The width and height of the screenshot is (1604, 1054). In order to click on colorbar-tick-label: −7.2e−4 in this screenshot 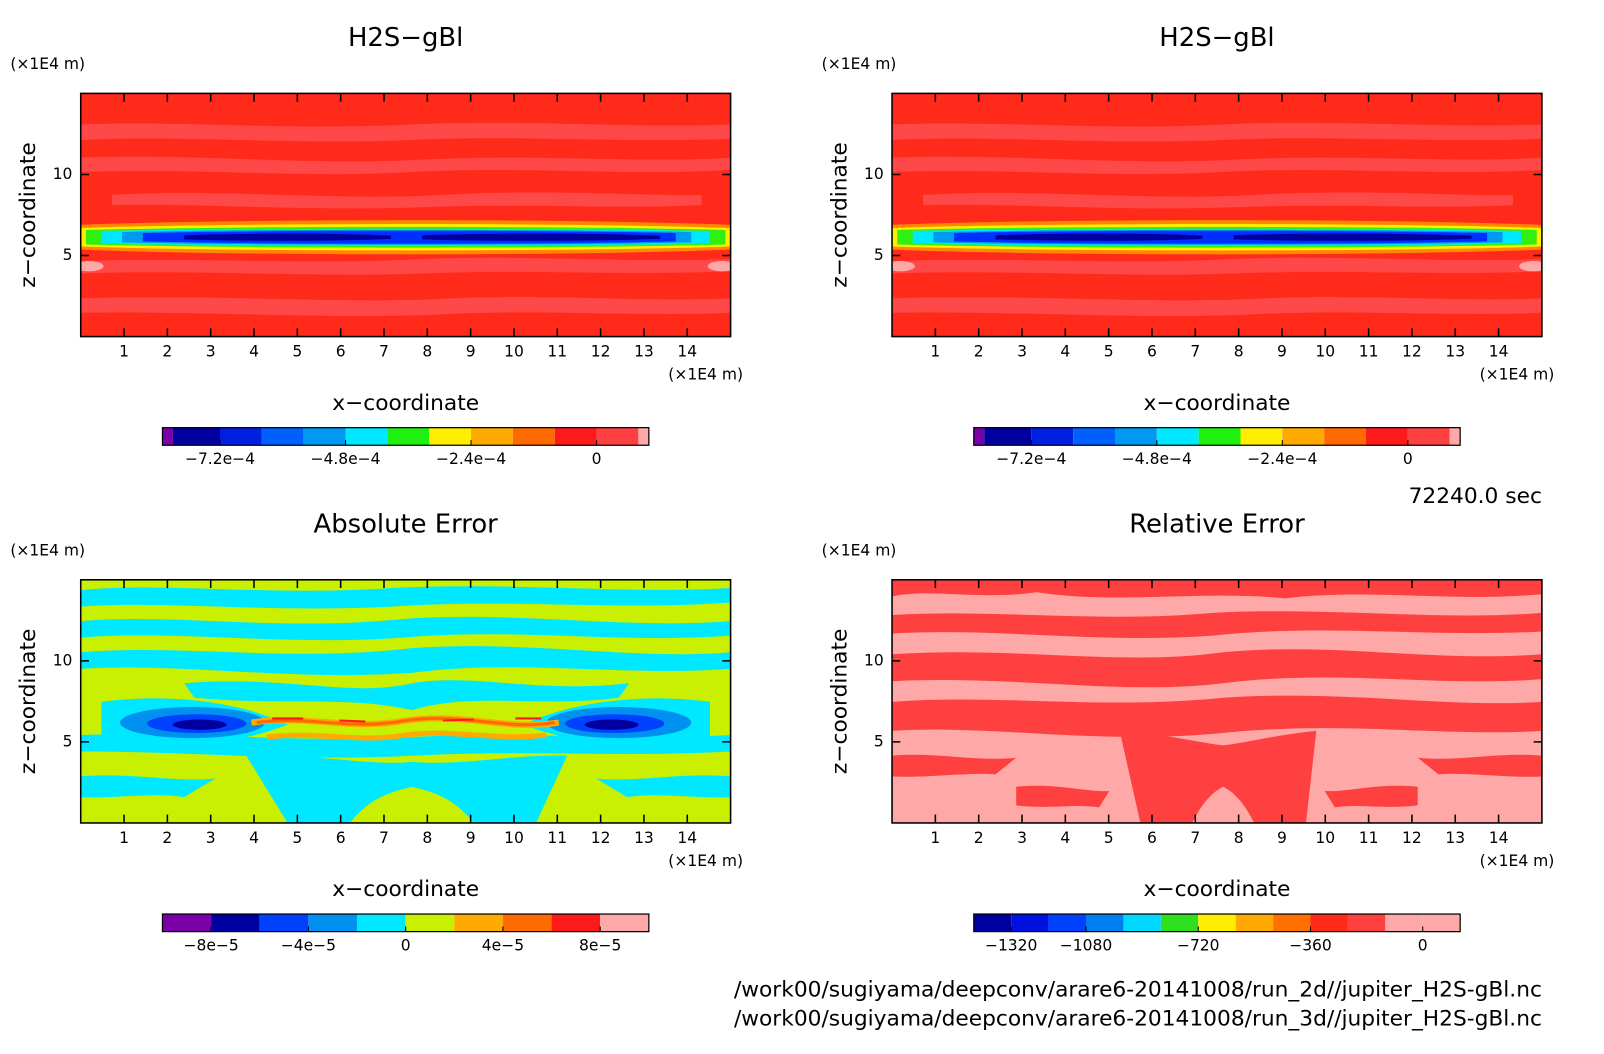, I will do `click(1031, 459)`.